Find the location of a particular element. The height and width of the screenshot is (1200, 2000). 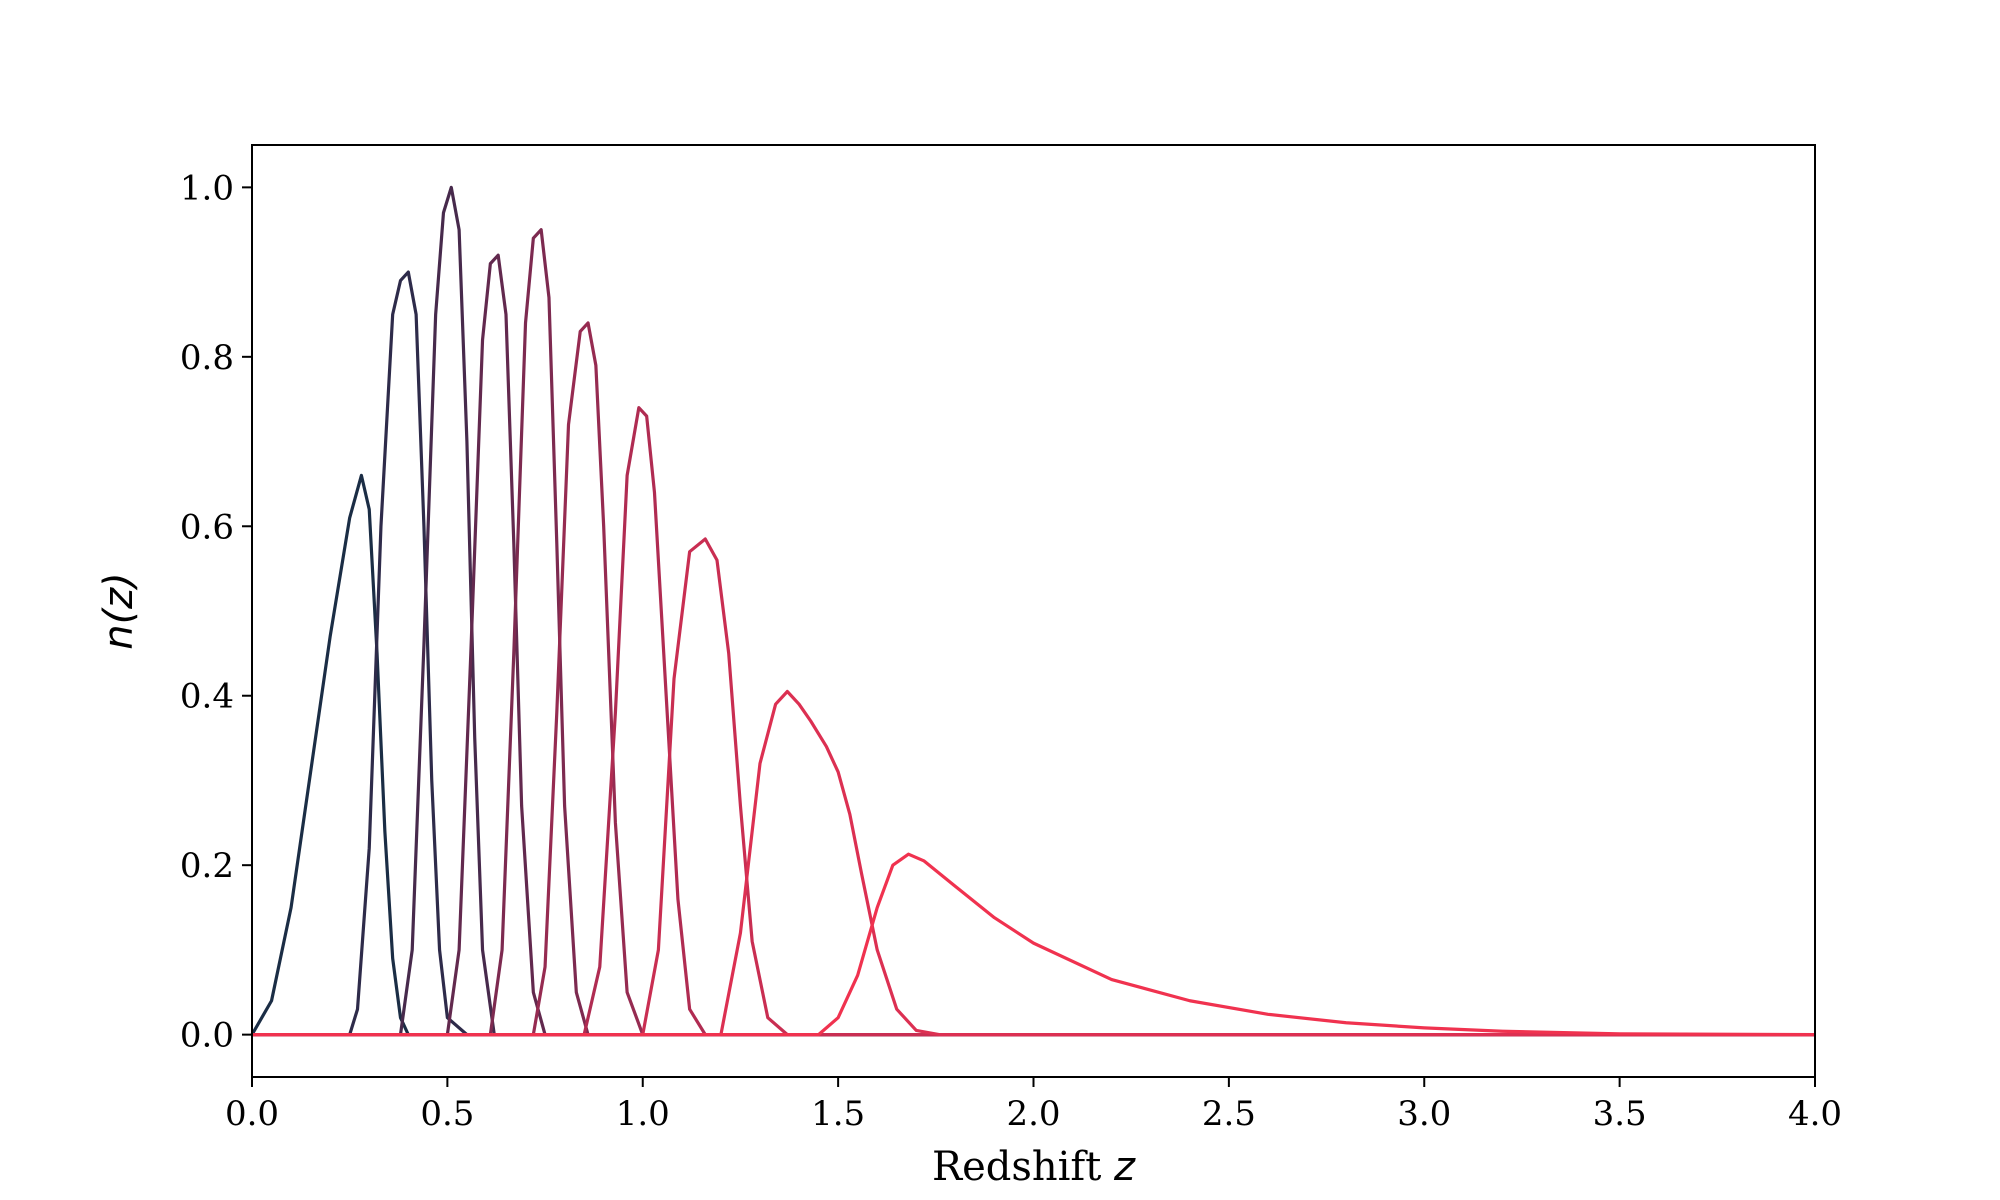

y-tick-label: 1.0 is located at coordinates (207, 188).